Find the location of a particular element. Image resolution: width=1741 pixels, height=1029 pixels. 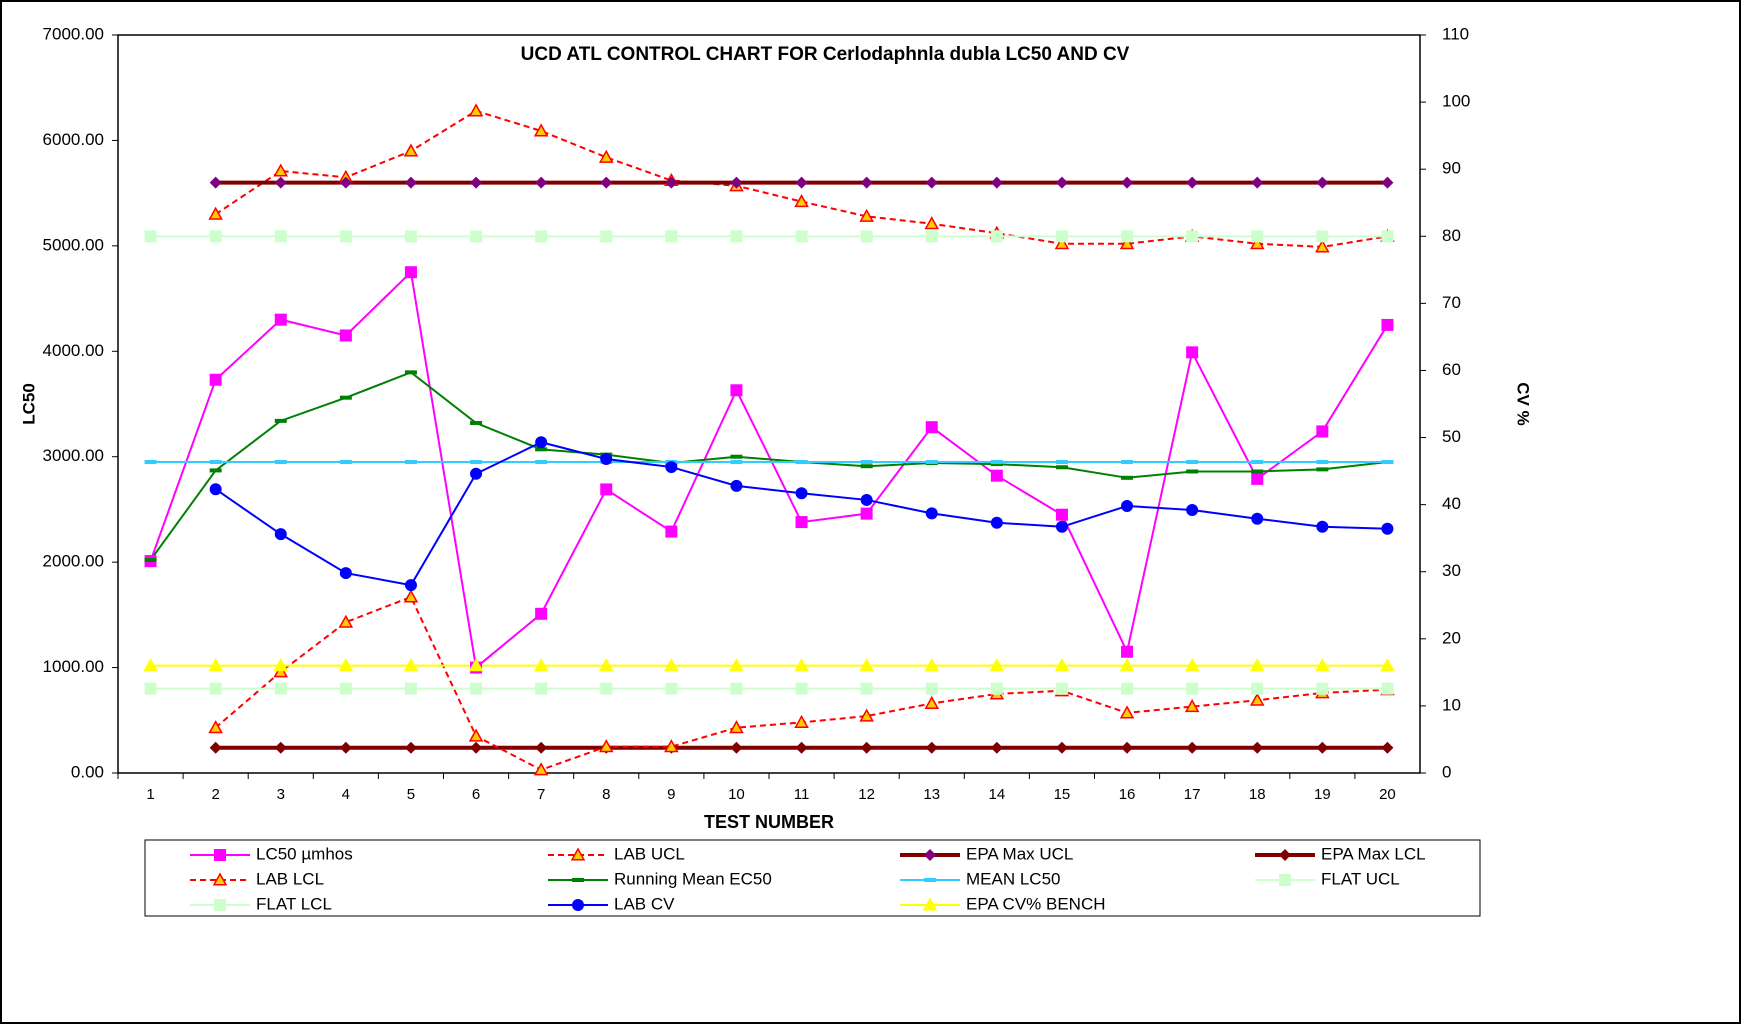

x-tick-label: 7 is located at coordinates (541, 794).